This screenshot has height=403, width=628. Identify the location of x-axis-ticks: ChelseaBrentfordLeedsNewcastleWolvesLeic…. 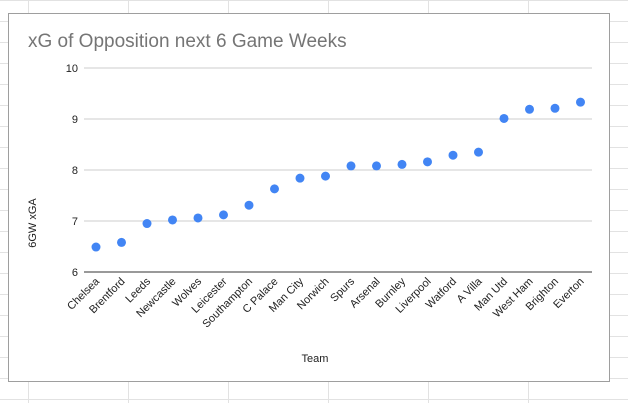
(326, 302).